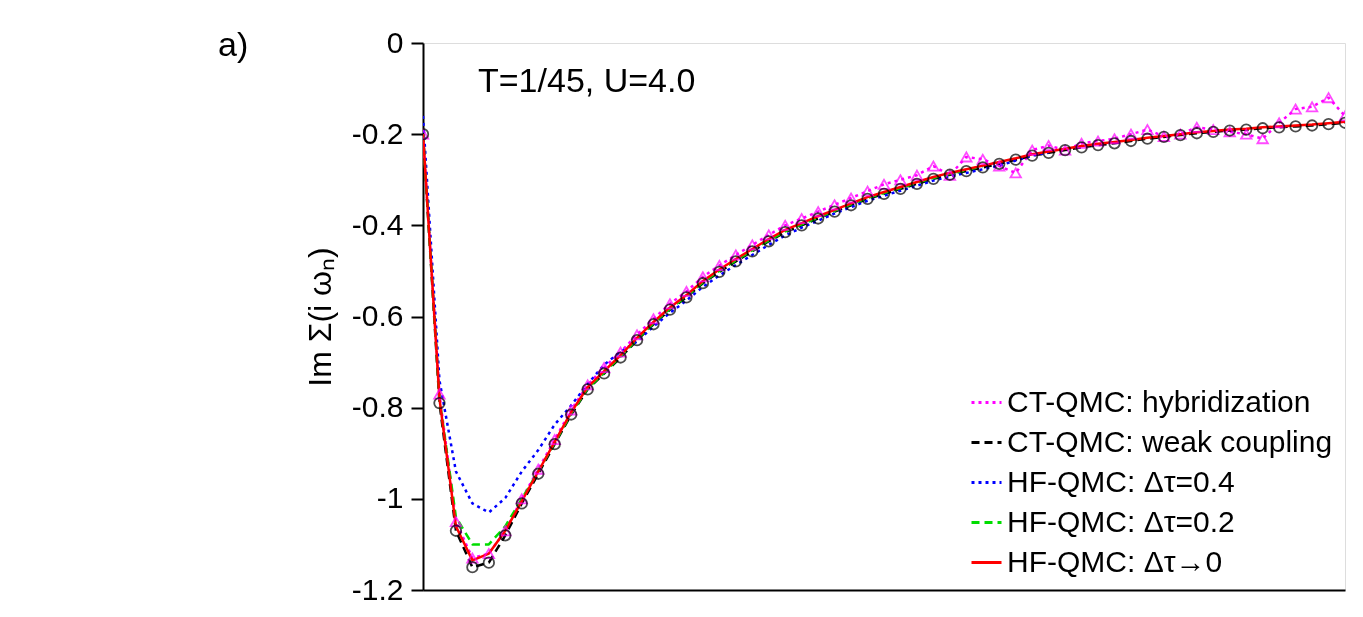 Image resolution: width=1363 pixels, height=617 pixels. Describe the element at coordinates (377, 315) in the screenshot. I see `y-tick-label: -0.6` at that location.